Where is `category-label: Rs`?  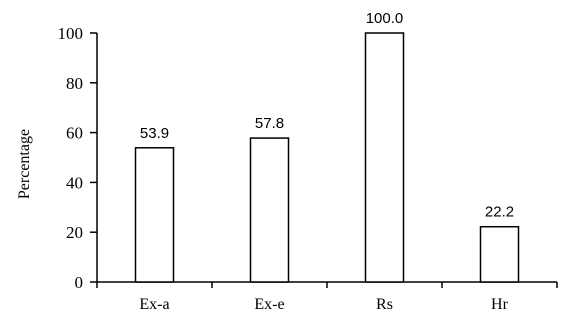
category-label: Rs is located at coordinates (384, 304).